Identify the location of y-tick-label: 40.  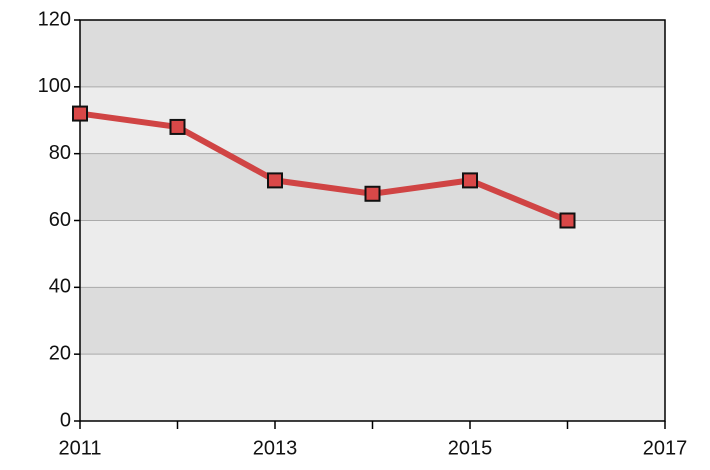
(60, 287).